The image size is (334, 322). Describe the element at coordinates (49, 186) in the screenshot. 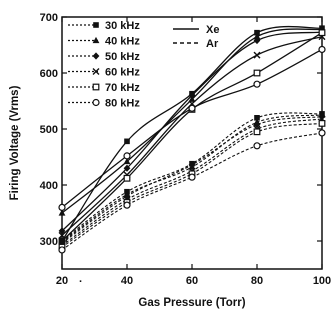

I see `y-tick-label: 400` at that location.